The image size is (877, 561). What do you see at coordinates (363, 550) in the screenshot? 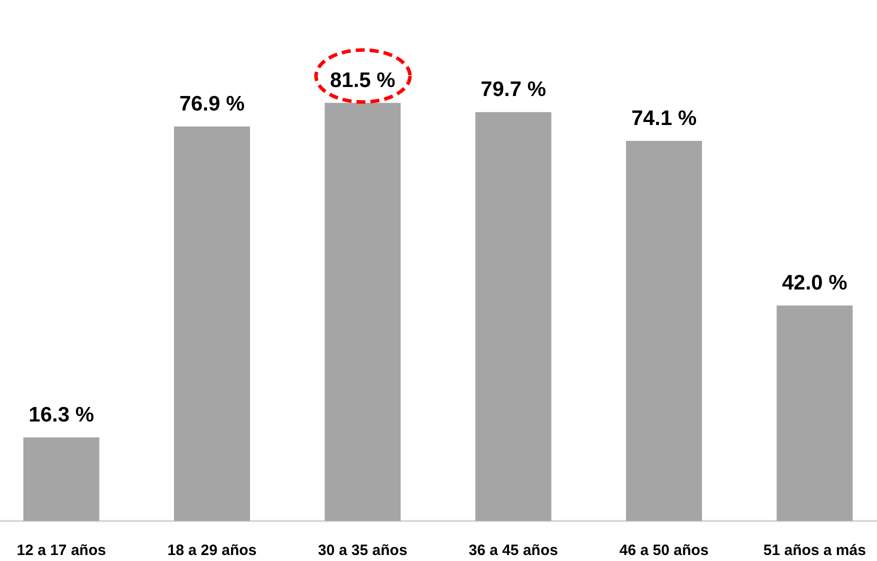
I see `x-tick-label: 30 a 35 años` at bounding box center [363, 550].